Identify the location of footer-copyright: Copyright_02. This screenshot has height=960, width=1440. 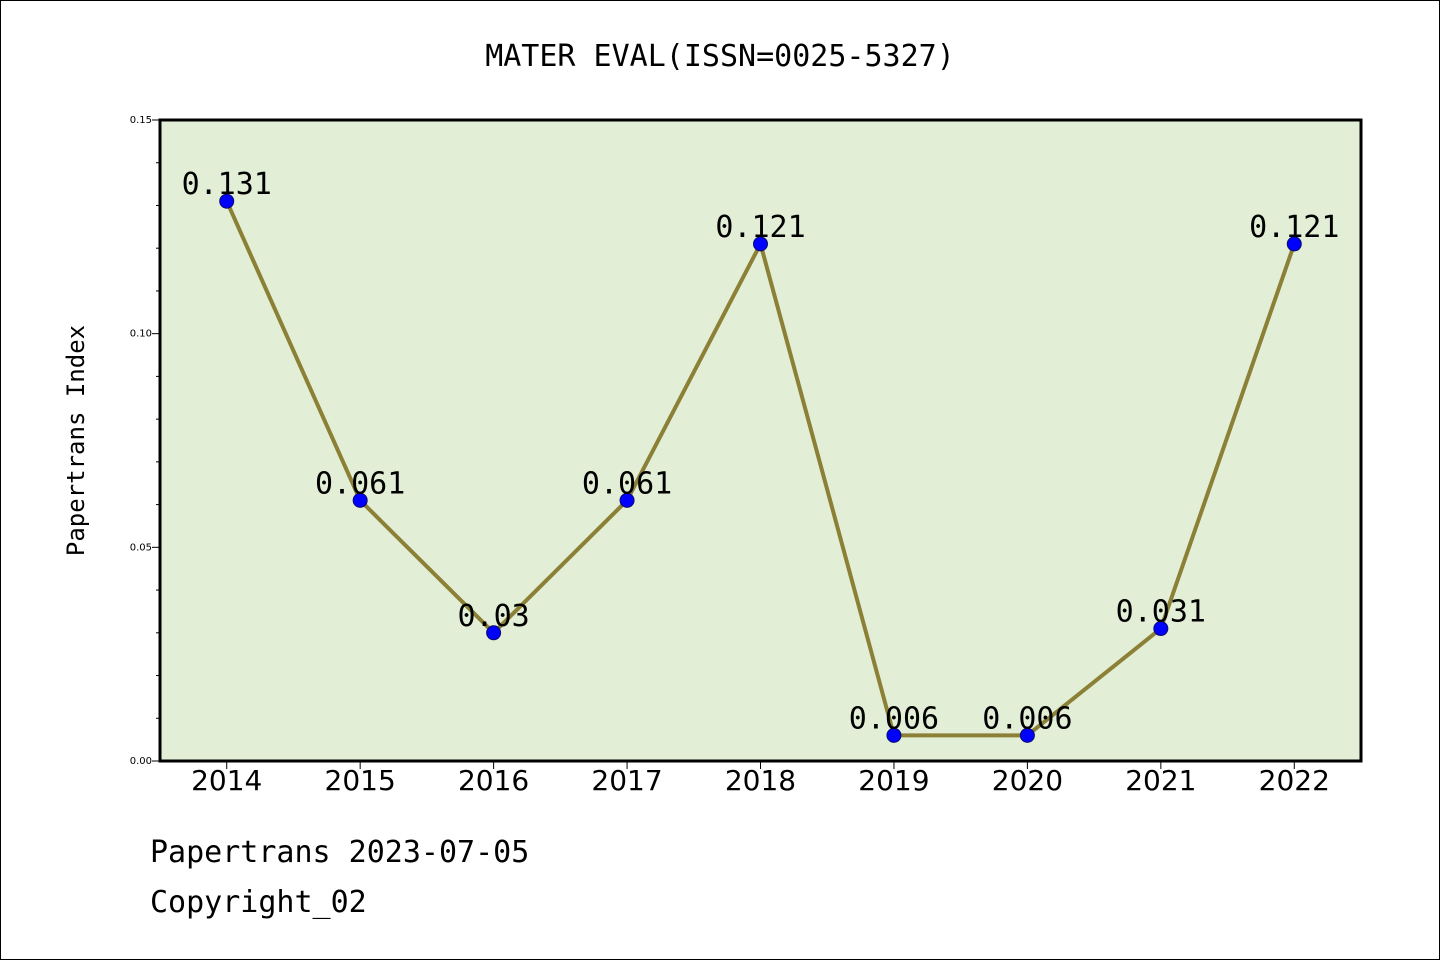
(258, 902).